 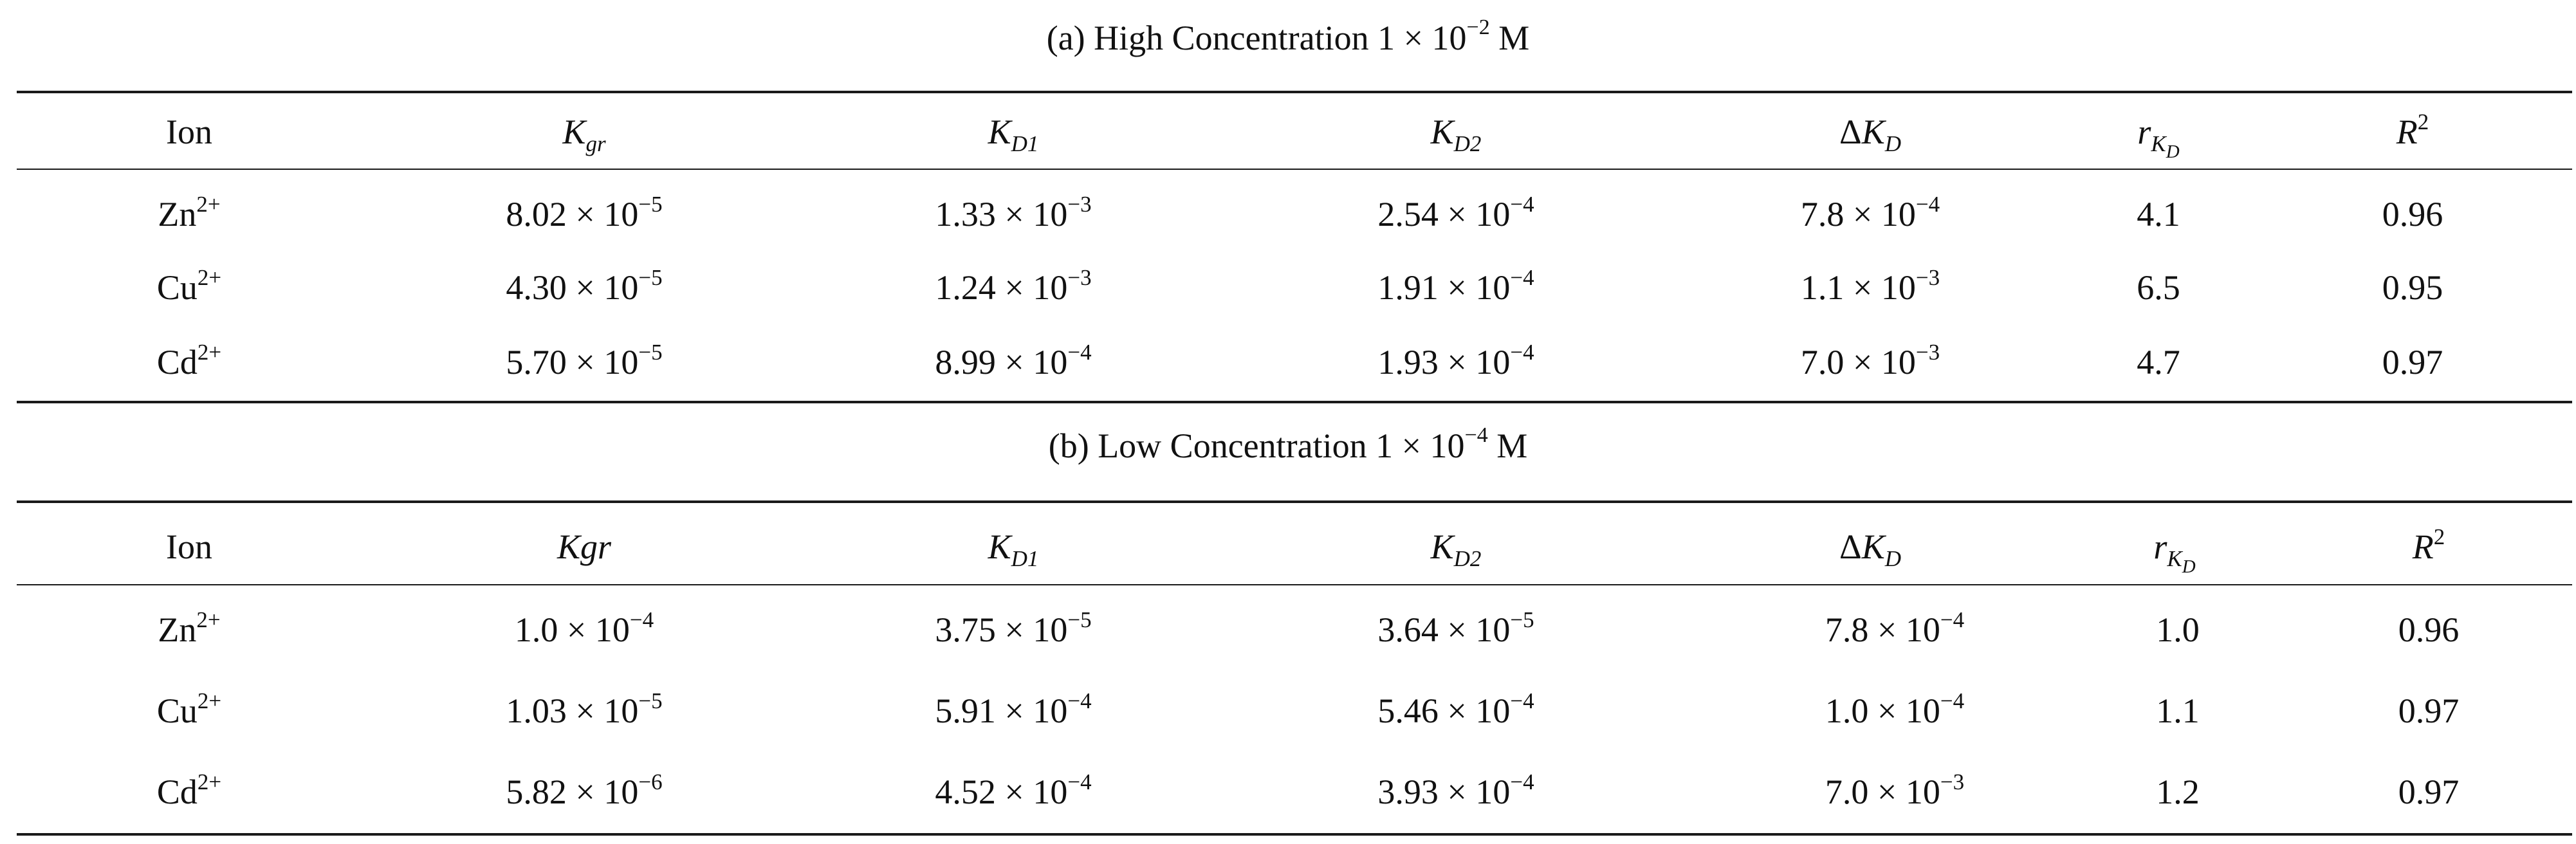 What do you see at coordinates (2178, 711) in the screenshot?
I see `r-kd-cell: 1.1` at bounding box center [2178, 711].